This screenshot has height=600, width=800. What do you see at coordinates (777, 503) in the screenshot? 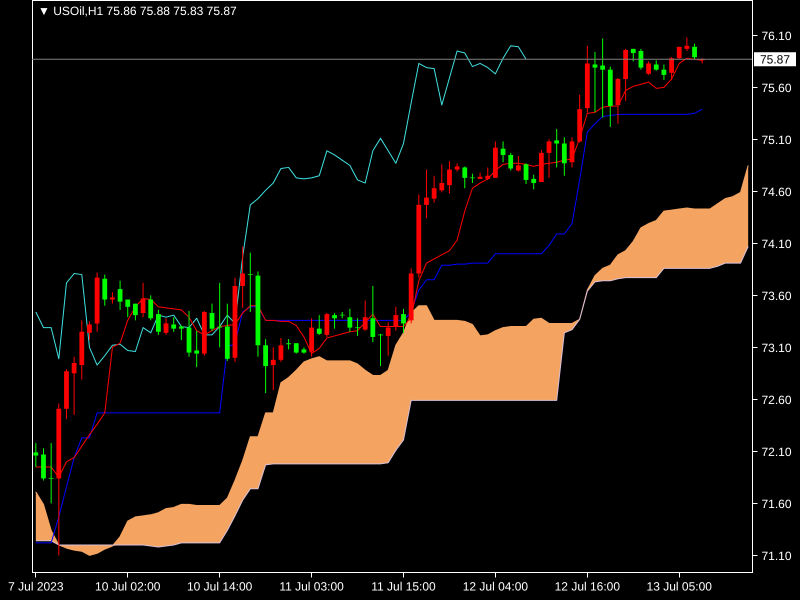
I see `y-tick-label: 71.60` at bounding box center [777, 503].